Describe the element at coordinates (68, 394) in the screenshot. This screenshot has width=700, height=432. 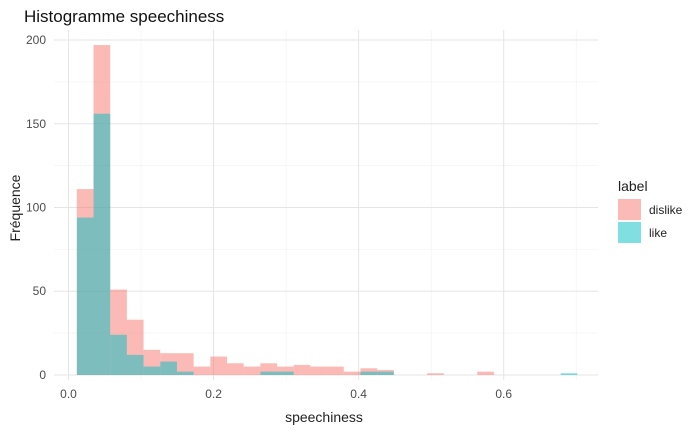
I see `x-tick-label: 0.0` at that location.